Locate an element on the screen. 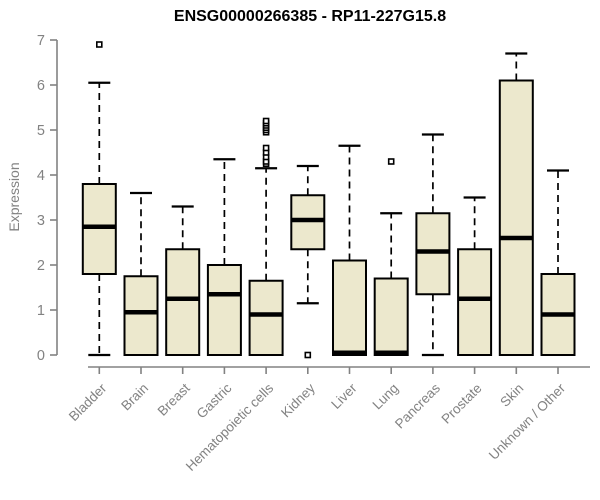 This screenshot has height=500, width=600. y-tick-label: 0 is located at coordinates (41, 356).